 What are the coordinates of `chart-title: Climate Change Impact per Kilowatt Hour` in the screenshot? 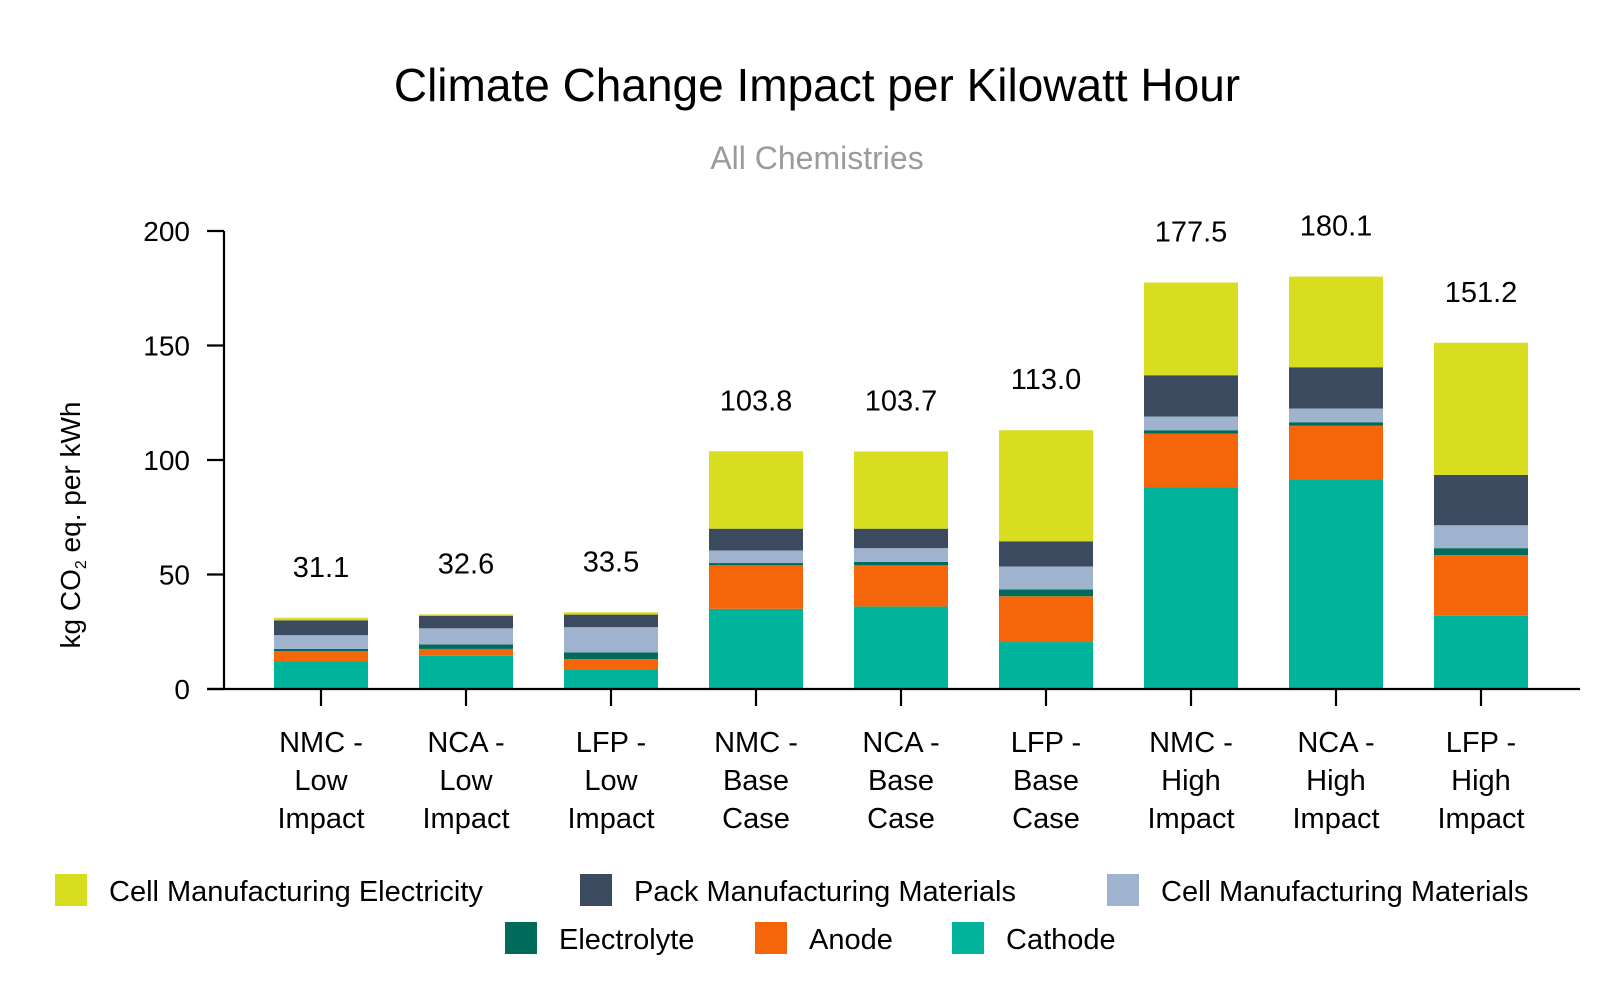 It's located at (817, 85).